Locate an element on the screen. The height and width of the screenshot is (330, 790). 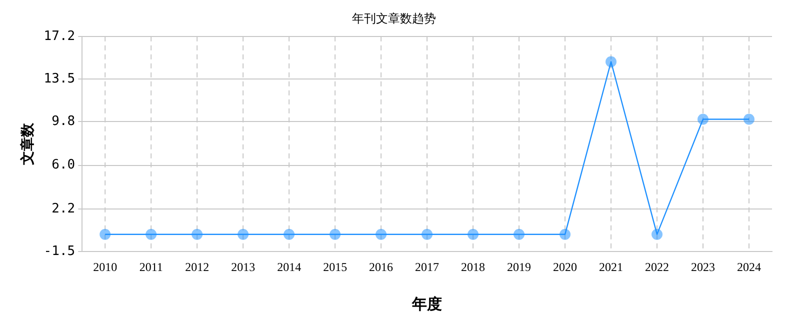
x-tick-label: 2010 is located at coordinates (105, 267).